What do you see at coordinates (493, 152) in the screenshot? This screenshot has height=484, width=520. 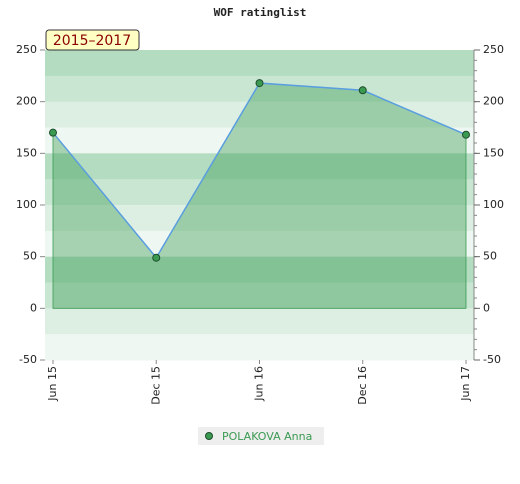 I see `y2-tick-label: 150` at bounding box center [493, 152].